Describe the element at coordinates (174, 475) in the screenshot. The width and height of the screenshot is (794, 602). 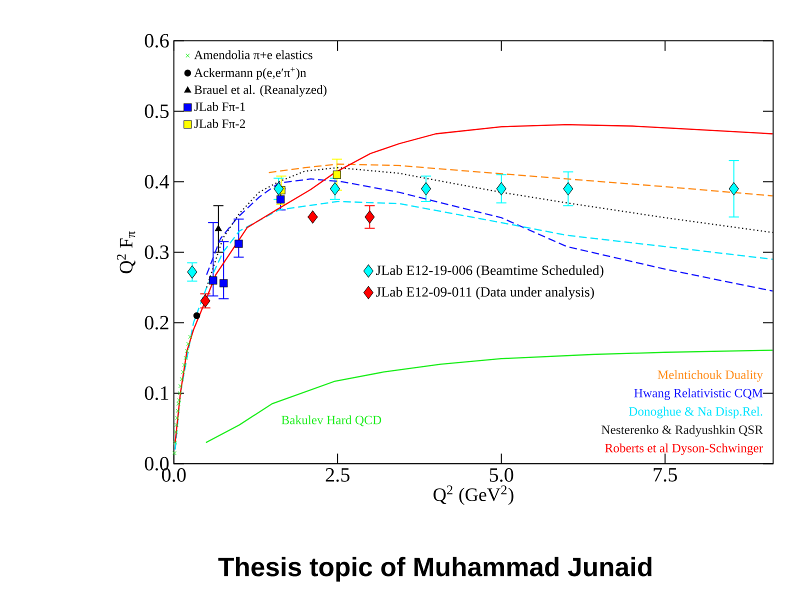
I see `x-tick-label: 0.0` at that location.